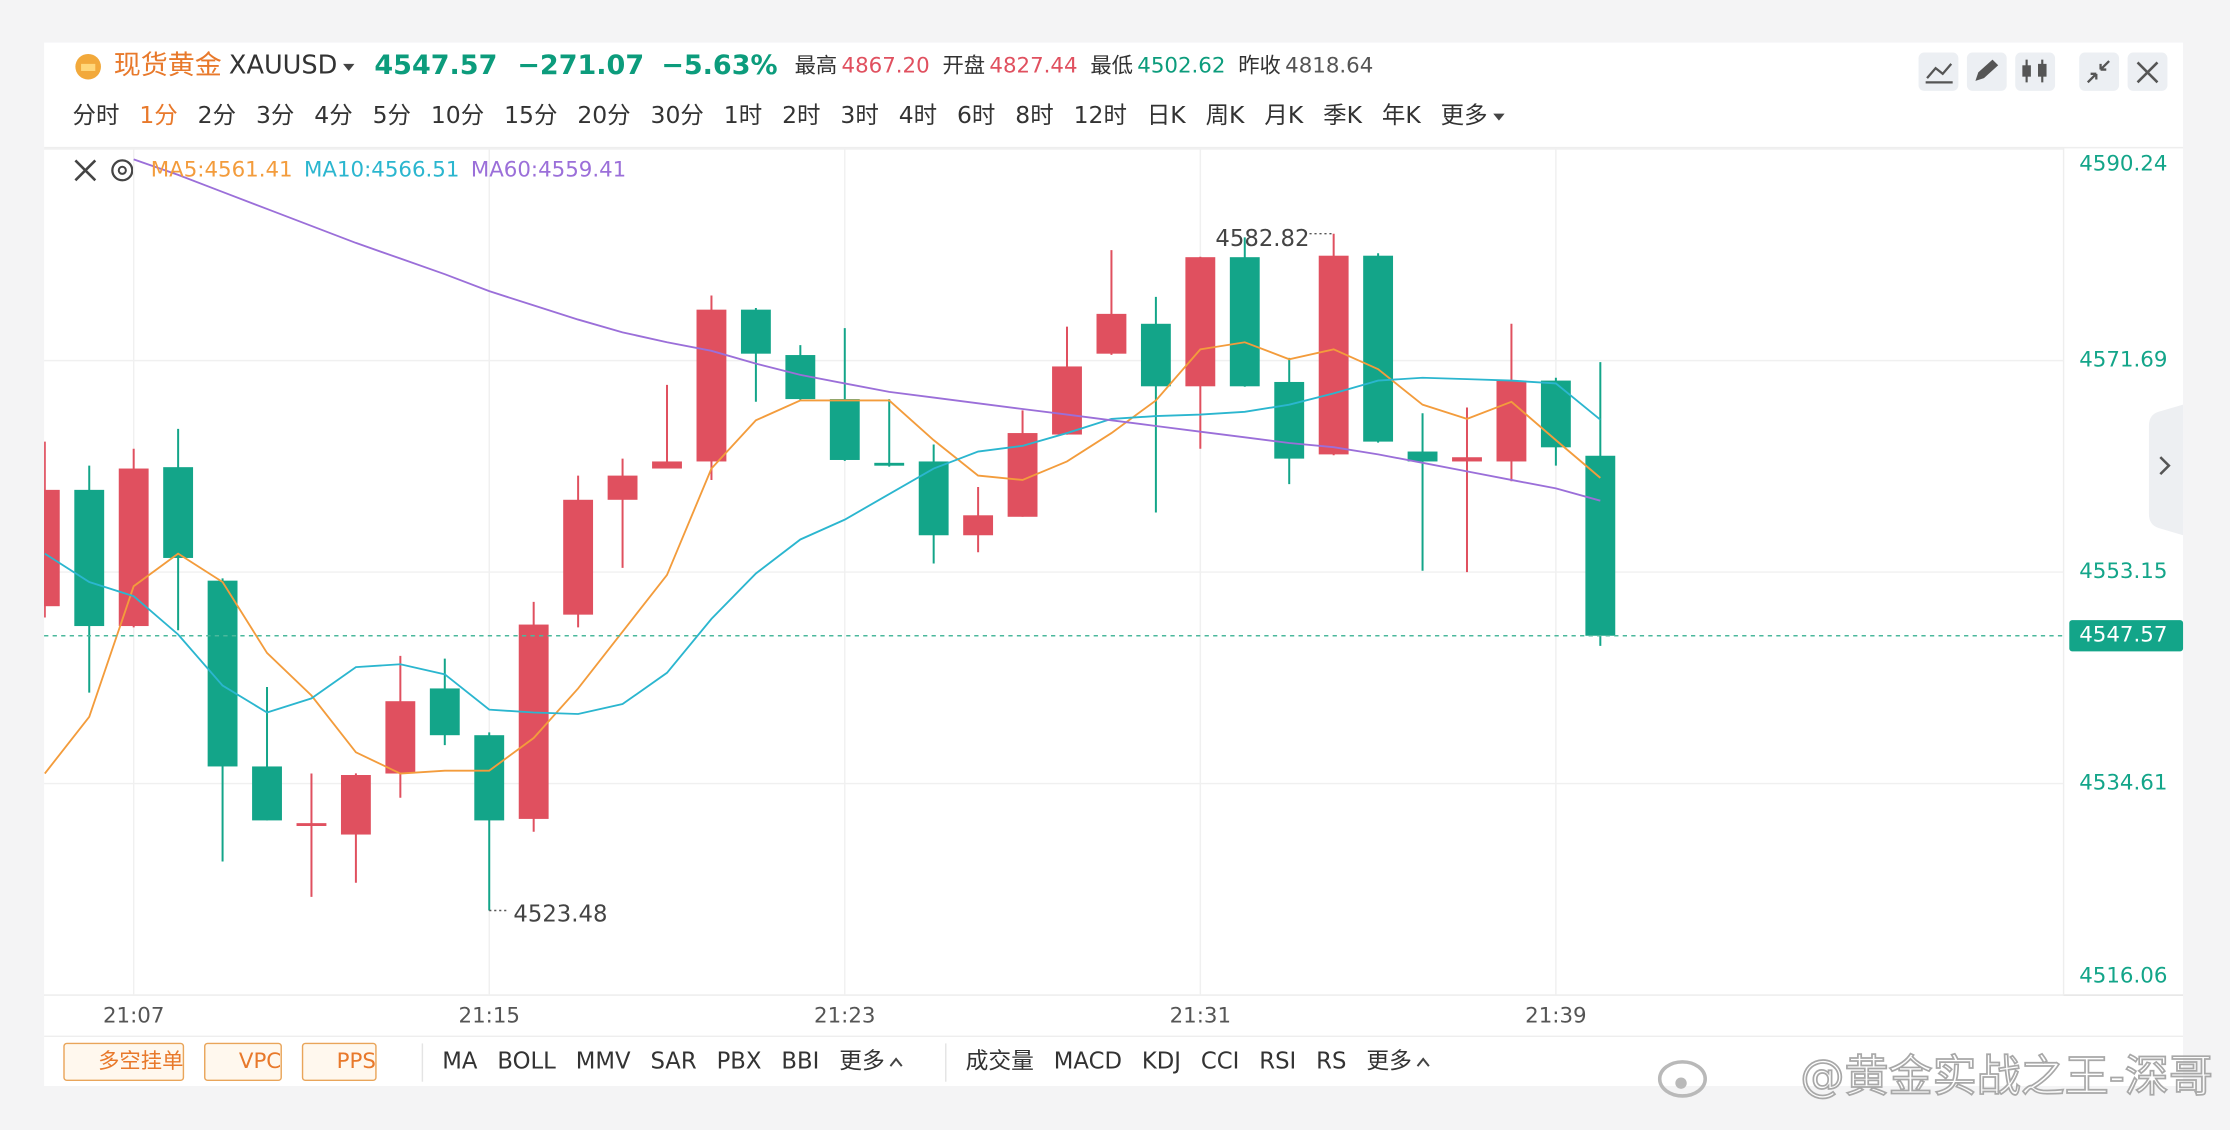 The width and height of the screenshot is (2230, 1130). What do you see at coordinates (1181, 66) in the screenshot?
I see `stat-value: 4502.62` at bounding box center [1181, 66].